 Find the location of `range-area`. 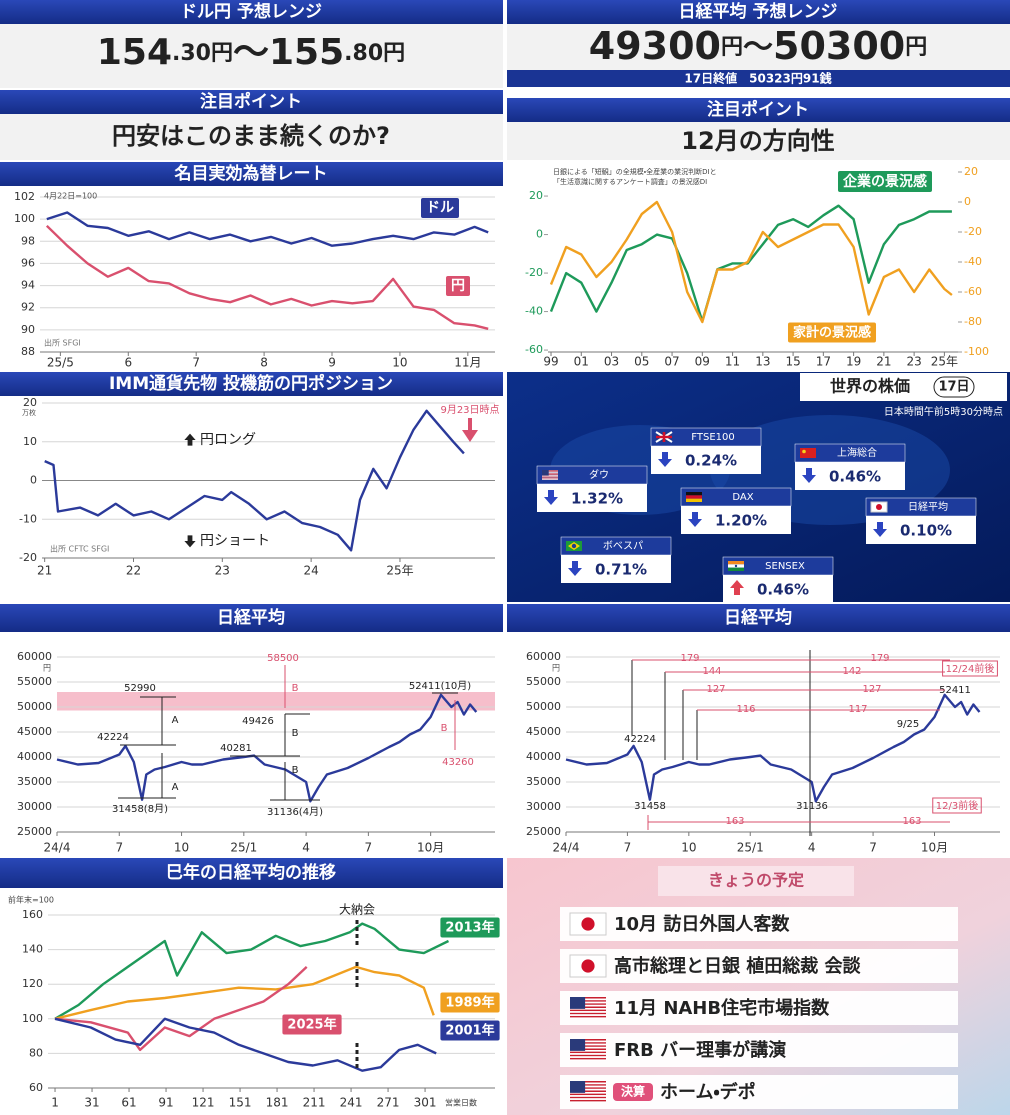

range-area is located at coordinates (251, 56).